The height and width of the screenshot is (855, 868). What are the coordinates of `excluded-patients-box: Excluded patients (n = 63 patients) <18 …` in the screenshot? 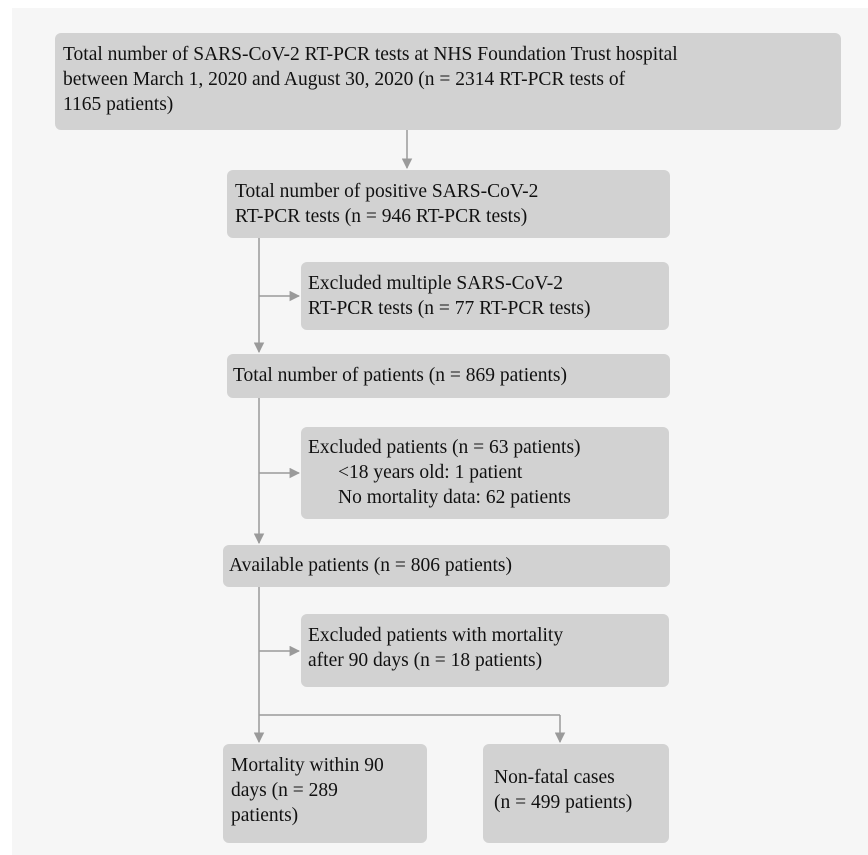 It's located at (485, 473).